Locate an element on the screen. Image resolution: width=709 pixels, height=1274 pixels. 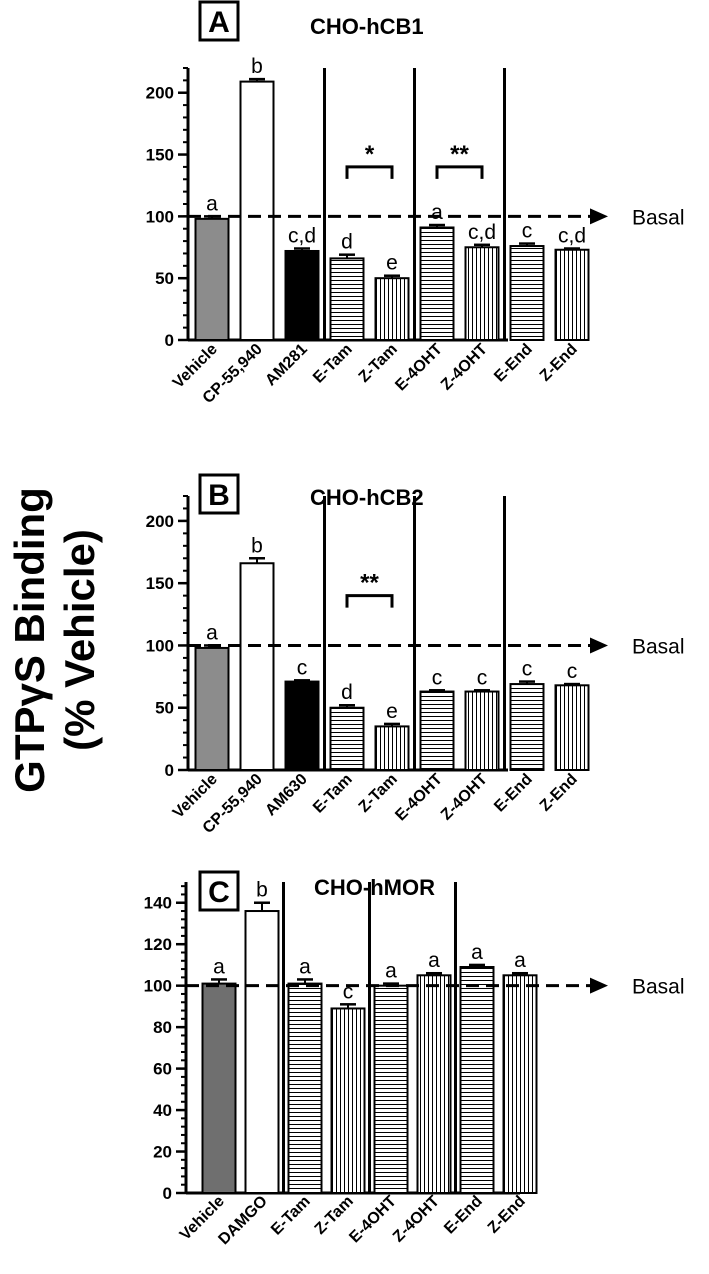
y-tick-label: 120 is located at coordinates (158, 944).